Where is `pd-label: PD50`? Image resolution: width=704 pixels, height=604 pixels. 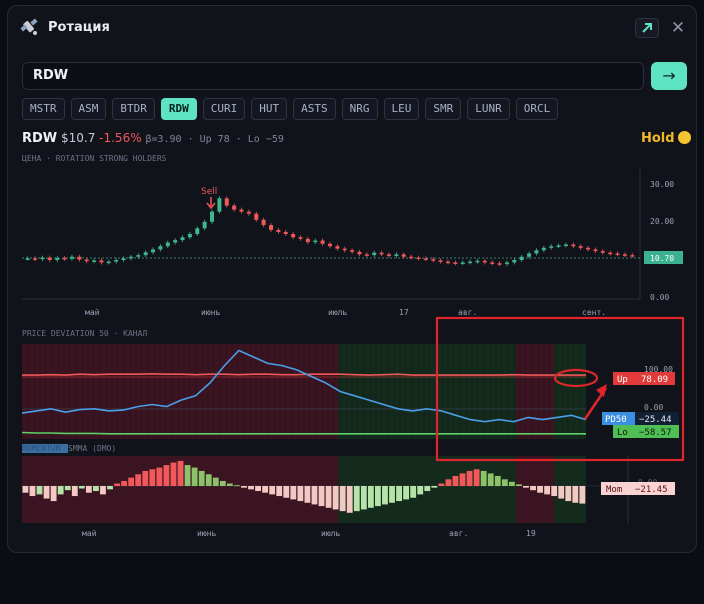 pd-label: PD50 is located at coordinates (616, 420).